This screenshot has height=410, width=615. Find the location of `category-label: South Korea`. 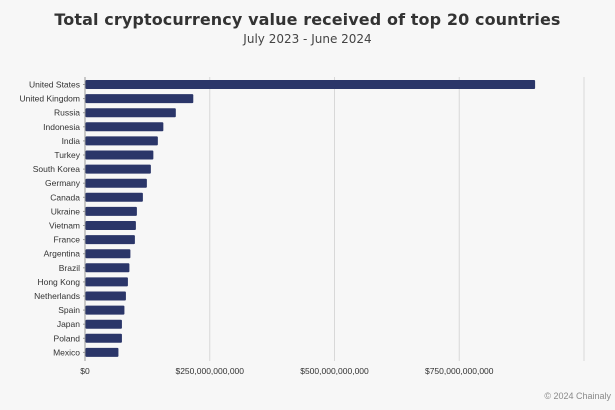

category-label: South Korea is located at coordinates (57, 169).